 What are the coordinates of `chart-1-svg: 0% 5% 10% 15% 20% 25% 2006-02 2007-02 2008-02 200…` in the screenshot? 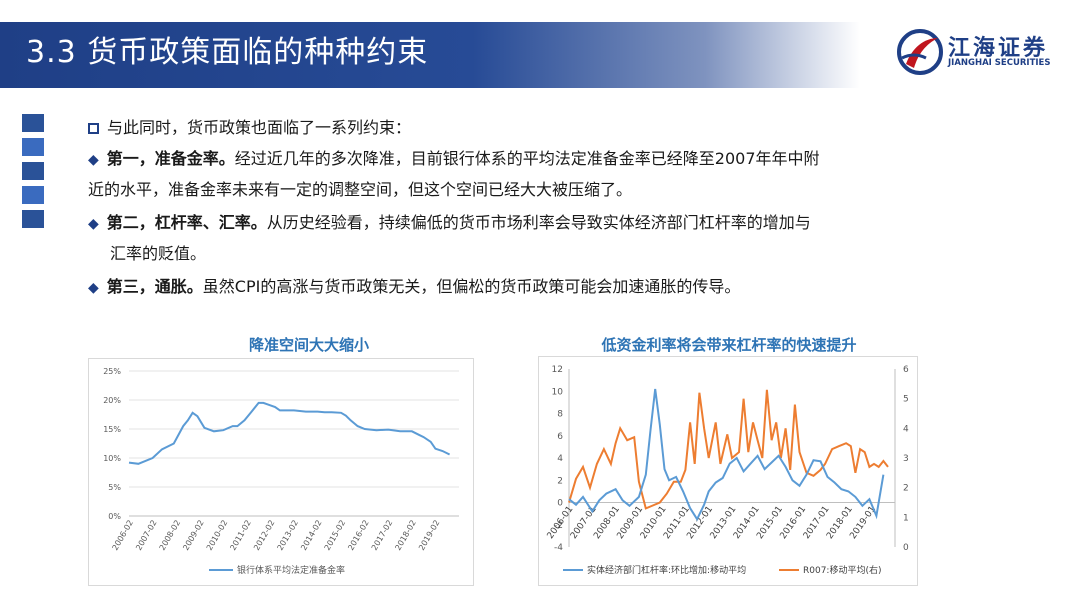 It's located at (281, 471).